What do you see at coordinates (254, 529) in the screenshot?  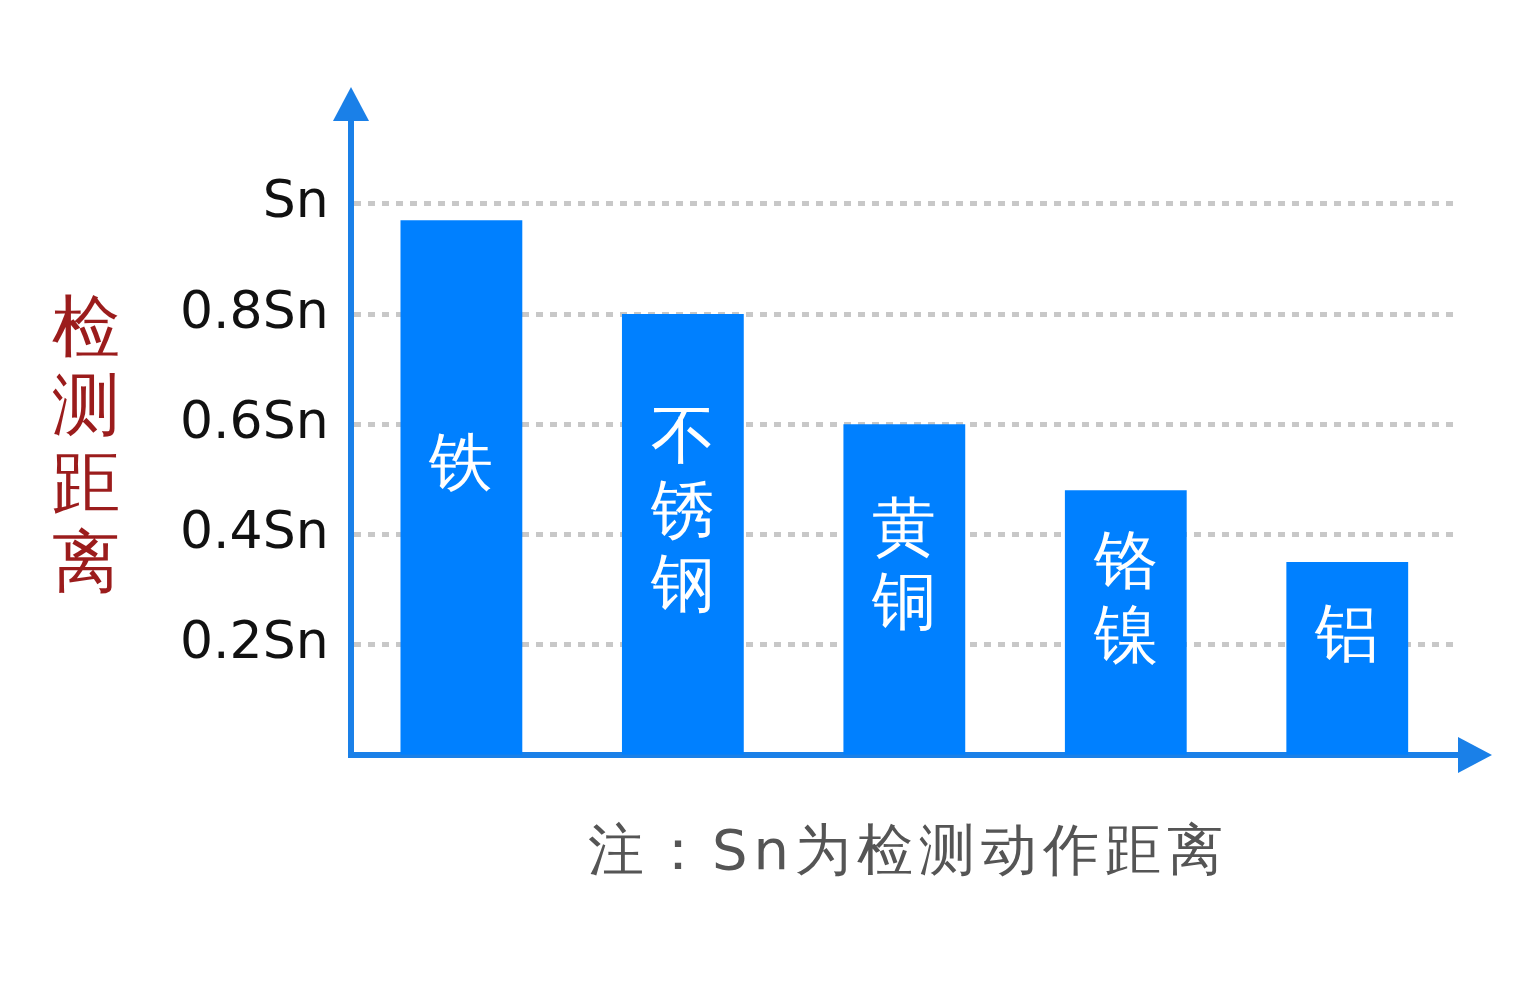 I see `y-tick-label: 0.4Sn` at bounding box center [254, 529].